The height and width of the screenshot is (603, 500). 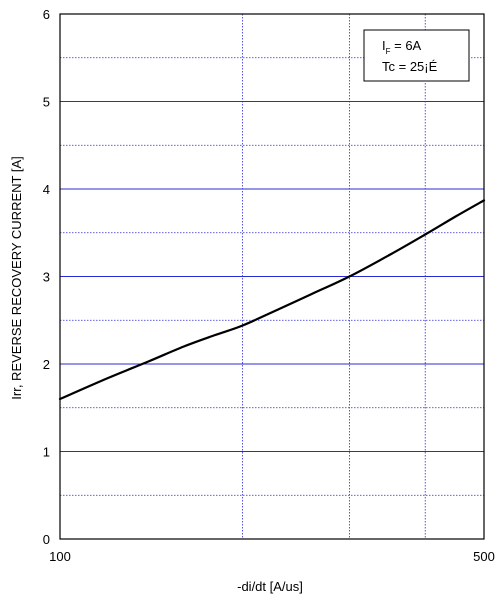 What do you see at coordinates (384, 45) in the screenshot?
I see `legend-if-main: I` at bounding box center [384, 45].